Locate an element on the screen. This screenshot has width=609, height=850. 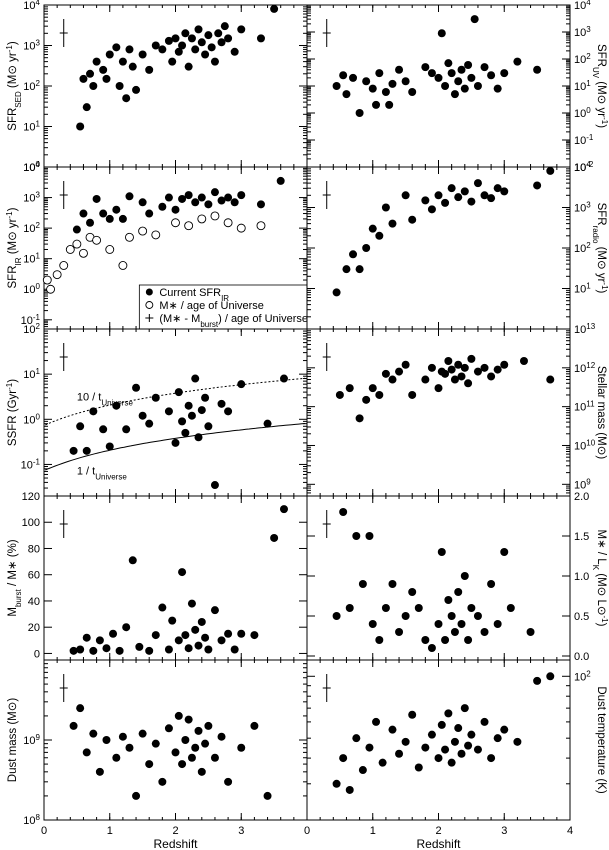
x-tick-label: 2 is located at coordinates (438, 831).